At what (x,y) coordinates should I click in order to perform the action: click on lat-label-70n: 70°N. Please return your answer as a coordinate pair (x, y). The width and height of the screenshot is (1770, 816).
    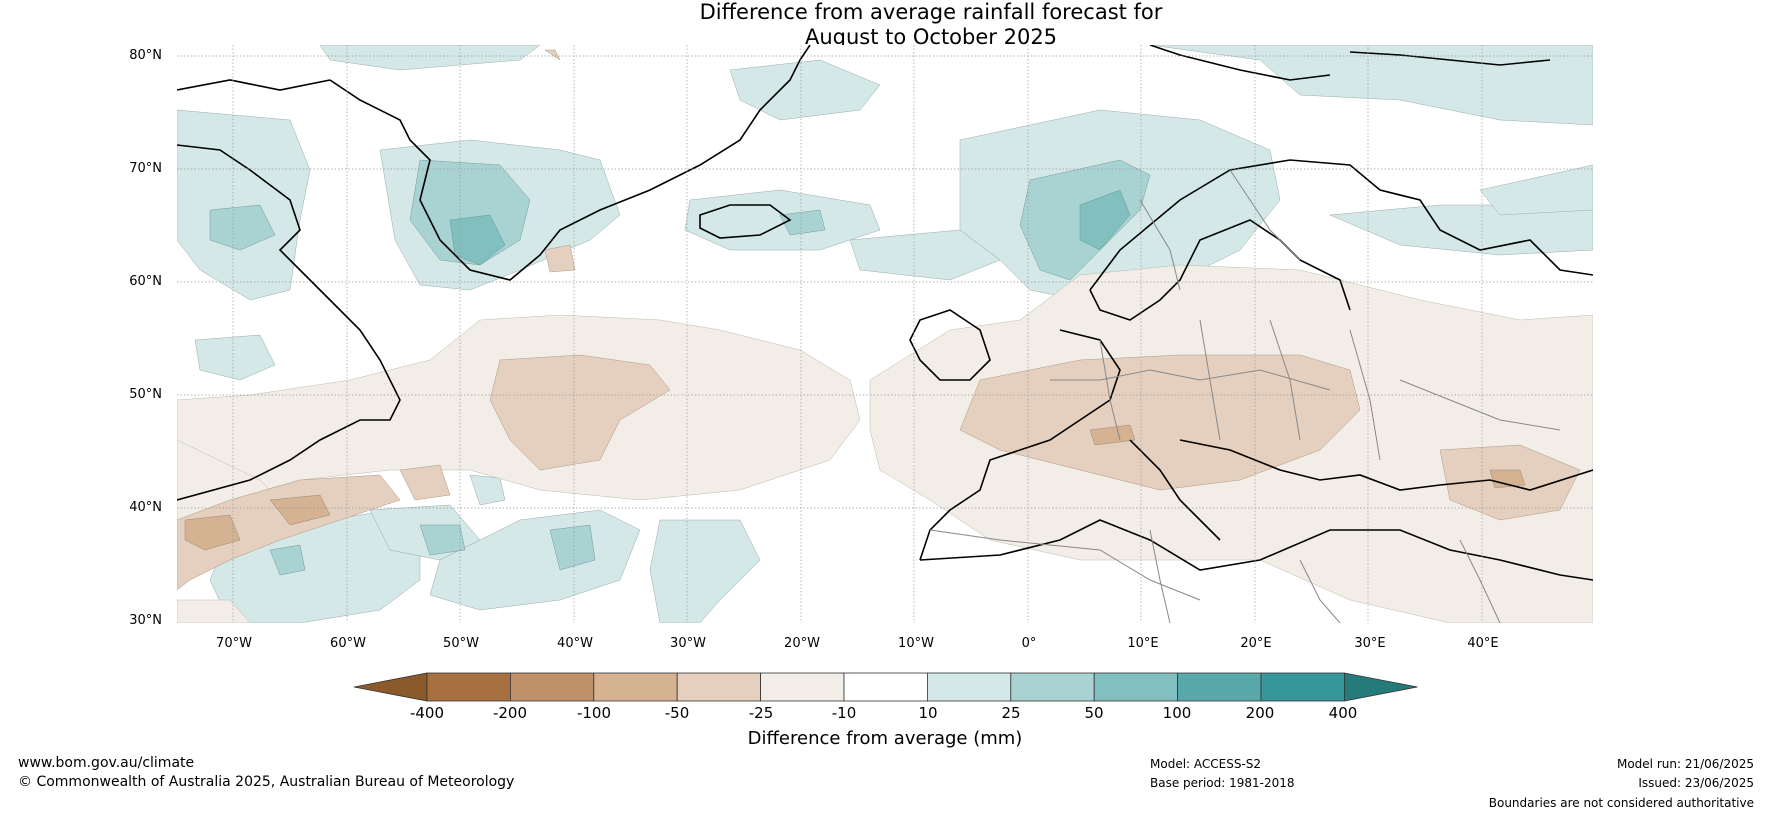
    Looking at the image, I should click on (145, 168).